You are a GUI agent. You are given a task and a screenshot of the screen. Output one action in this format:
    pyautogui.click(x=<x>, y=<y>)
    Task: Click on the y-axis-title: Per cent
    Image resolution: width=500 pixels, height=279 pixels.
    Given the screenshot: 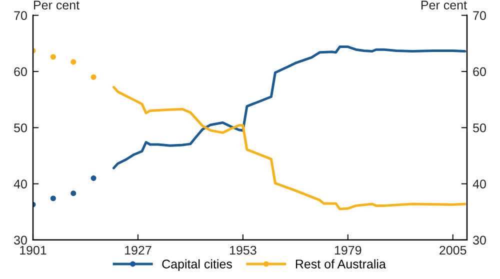 What is the action you would take?
    pyautogui.click(x=57, y=5)
    